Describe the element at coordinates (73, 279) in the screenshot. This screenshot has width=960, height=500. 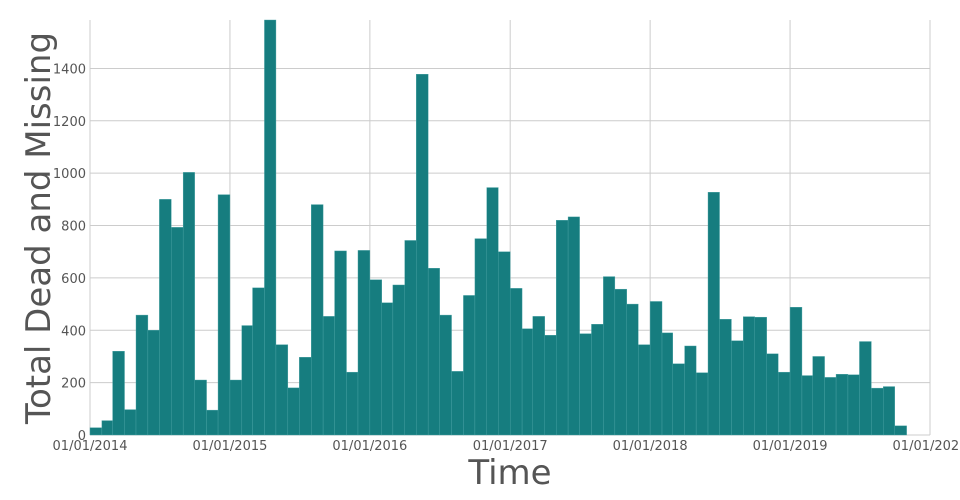
I see `y-tick-label: 600` at that location.